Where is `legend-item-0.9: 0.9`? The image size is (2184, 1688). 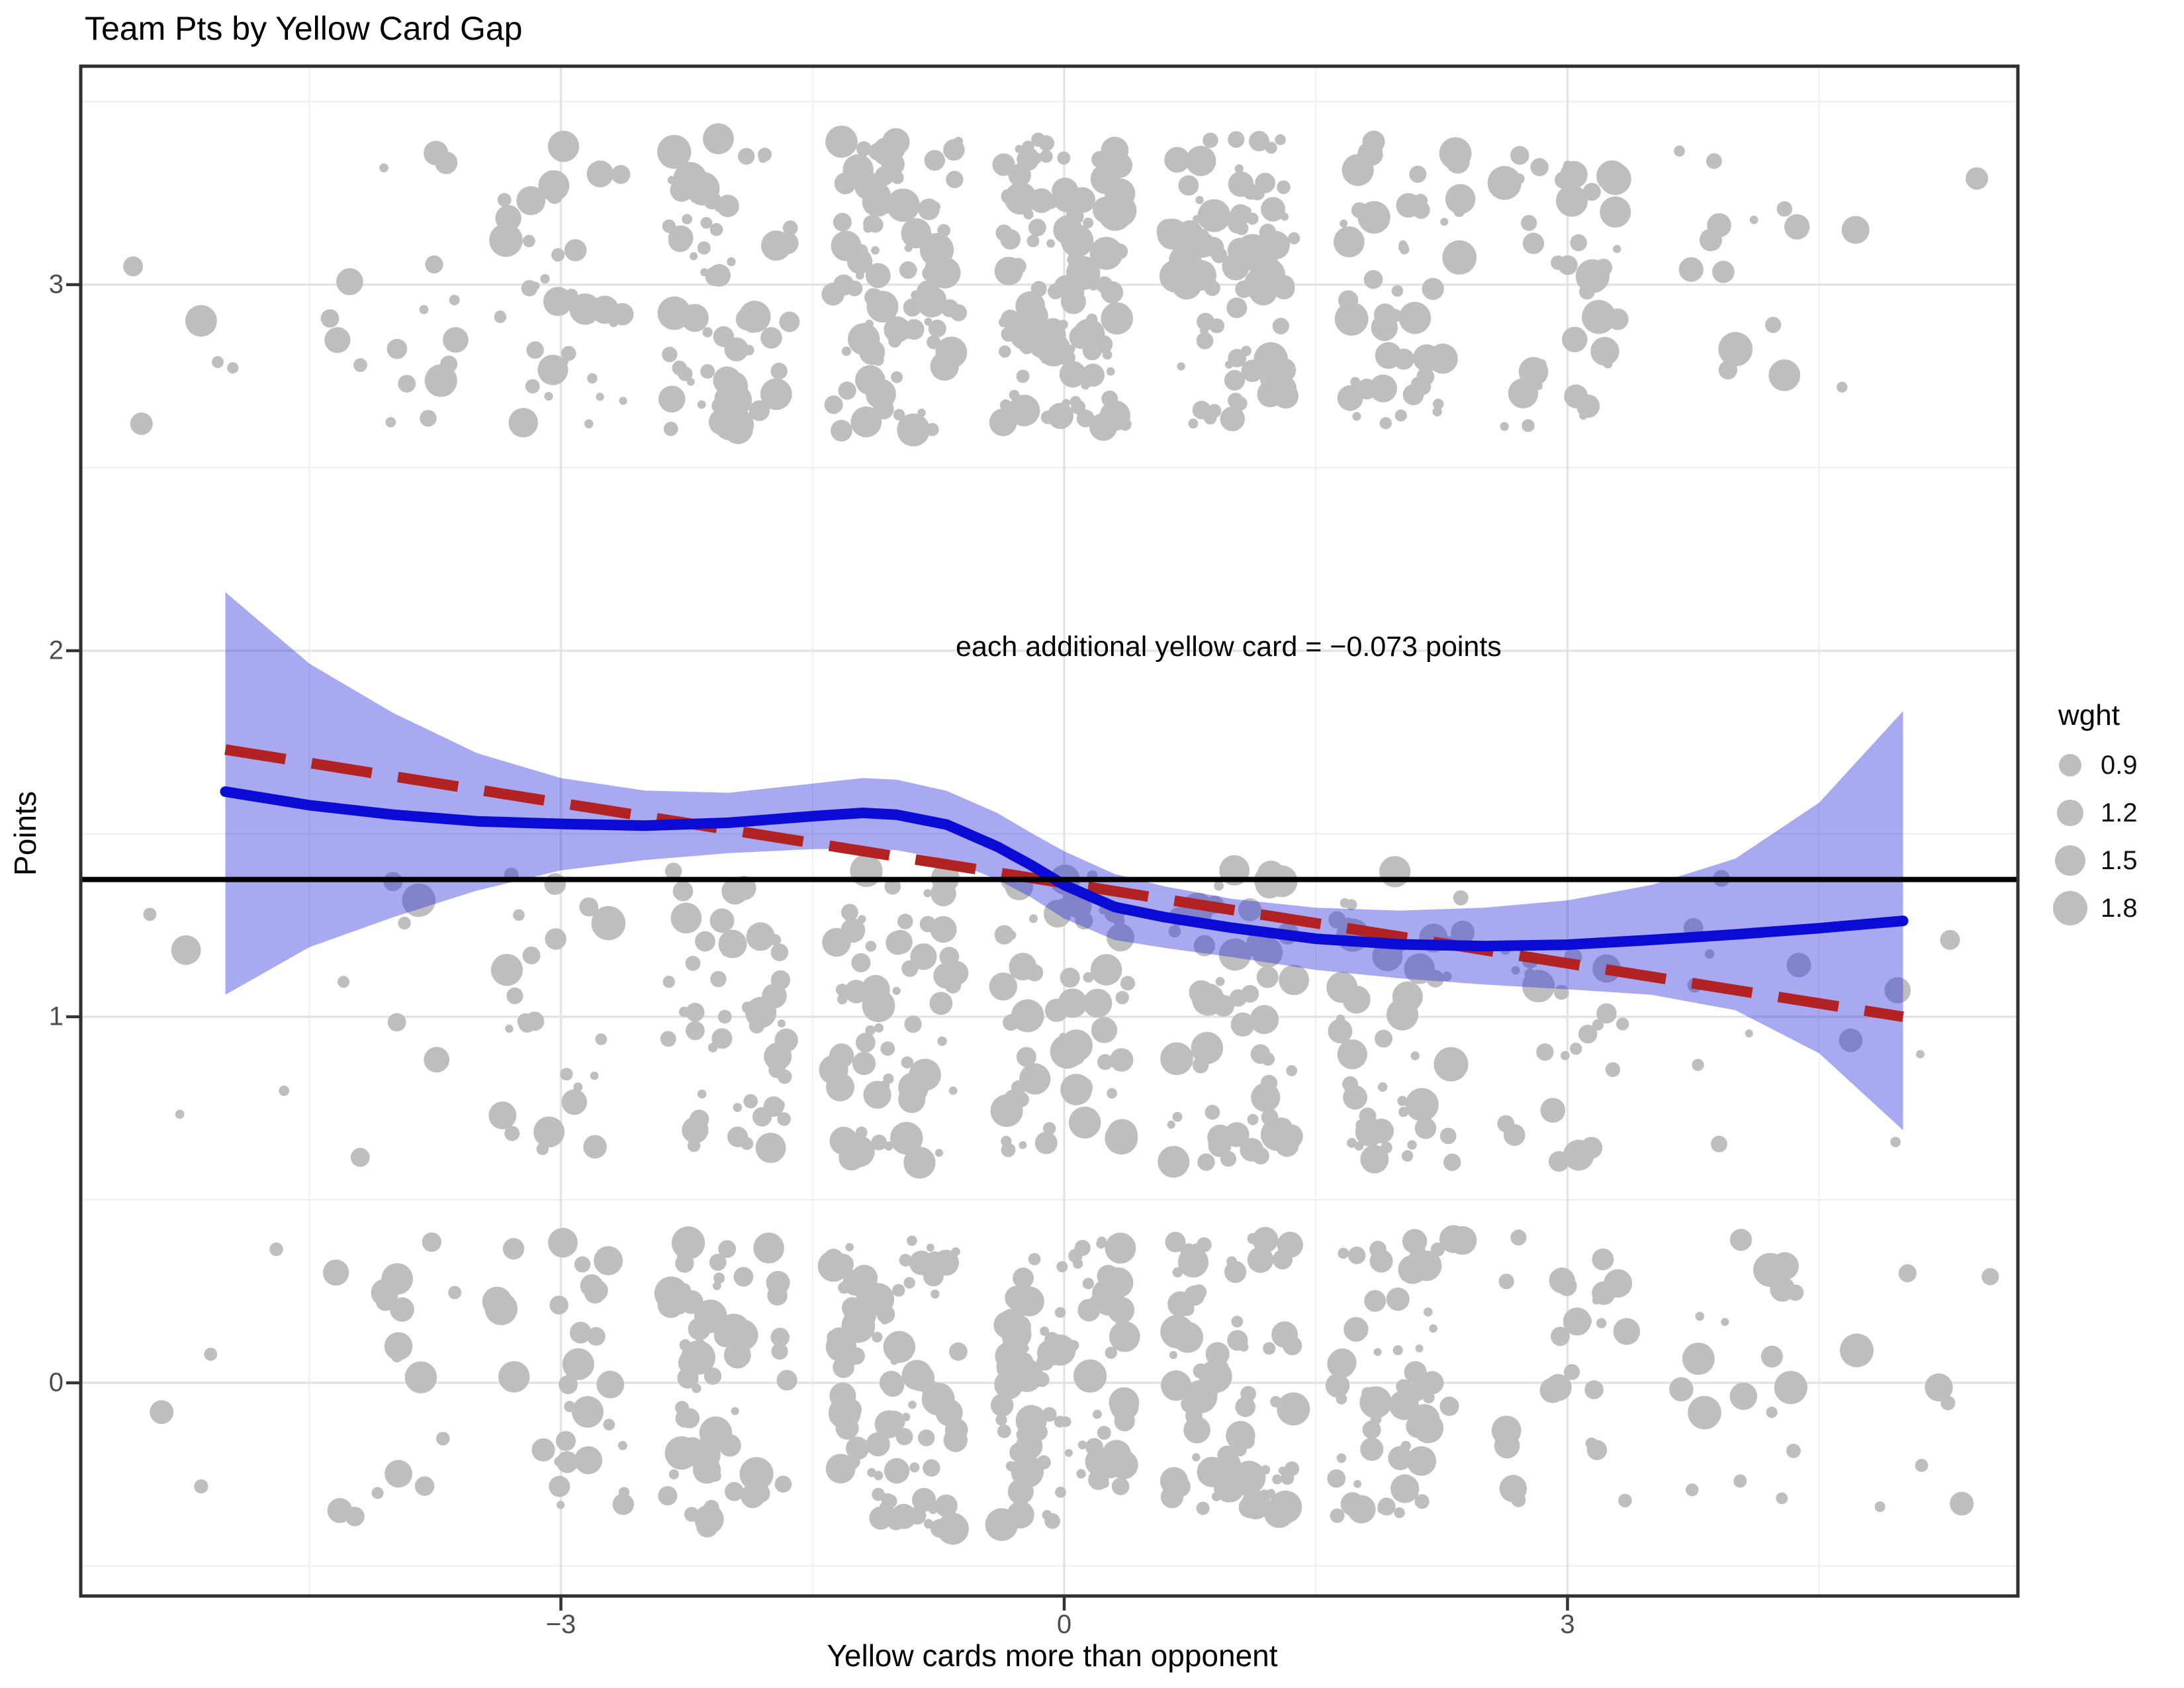 legend-item-0.9: 0.9 is located at coordinates (2115, 765).